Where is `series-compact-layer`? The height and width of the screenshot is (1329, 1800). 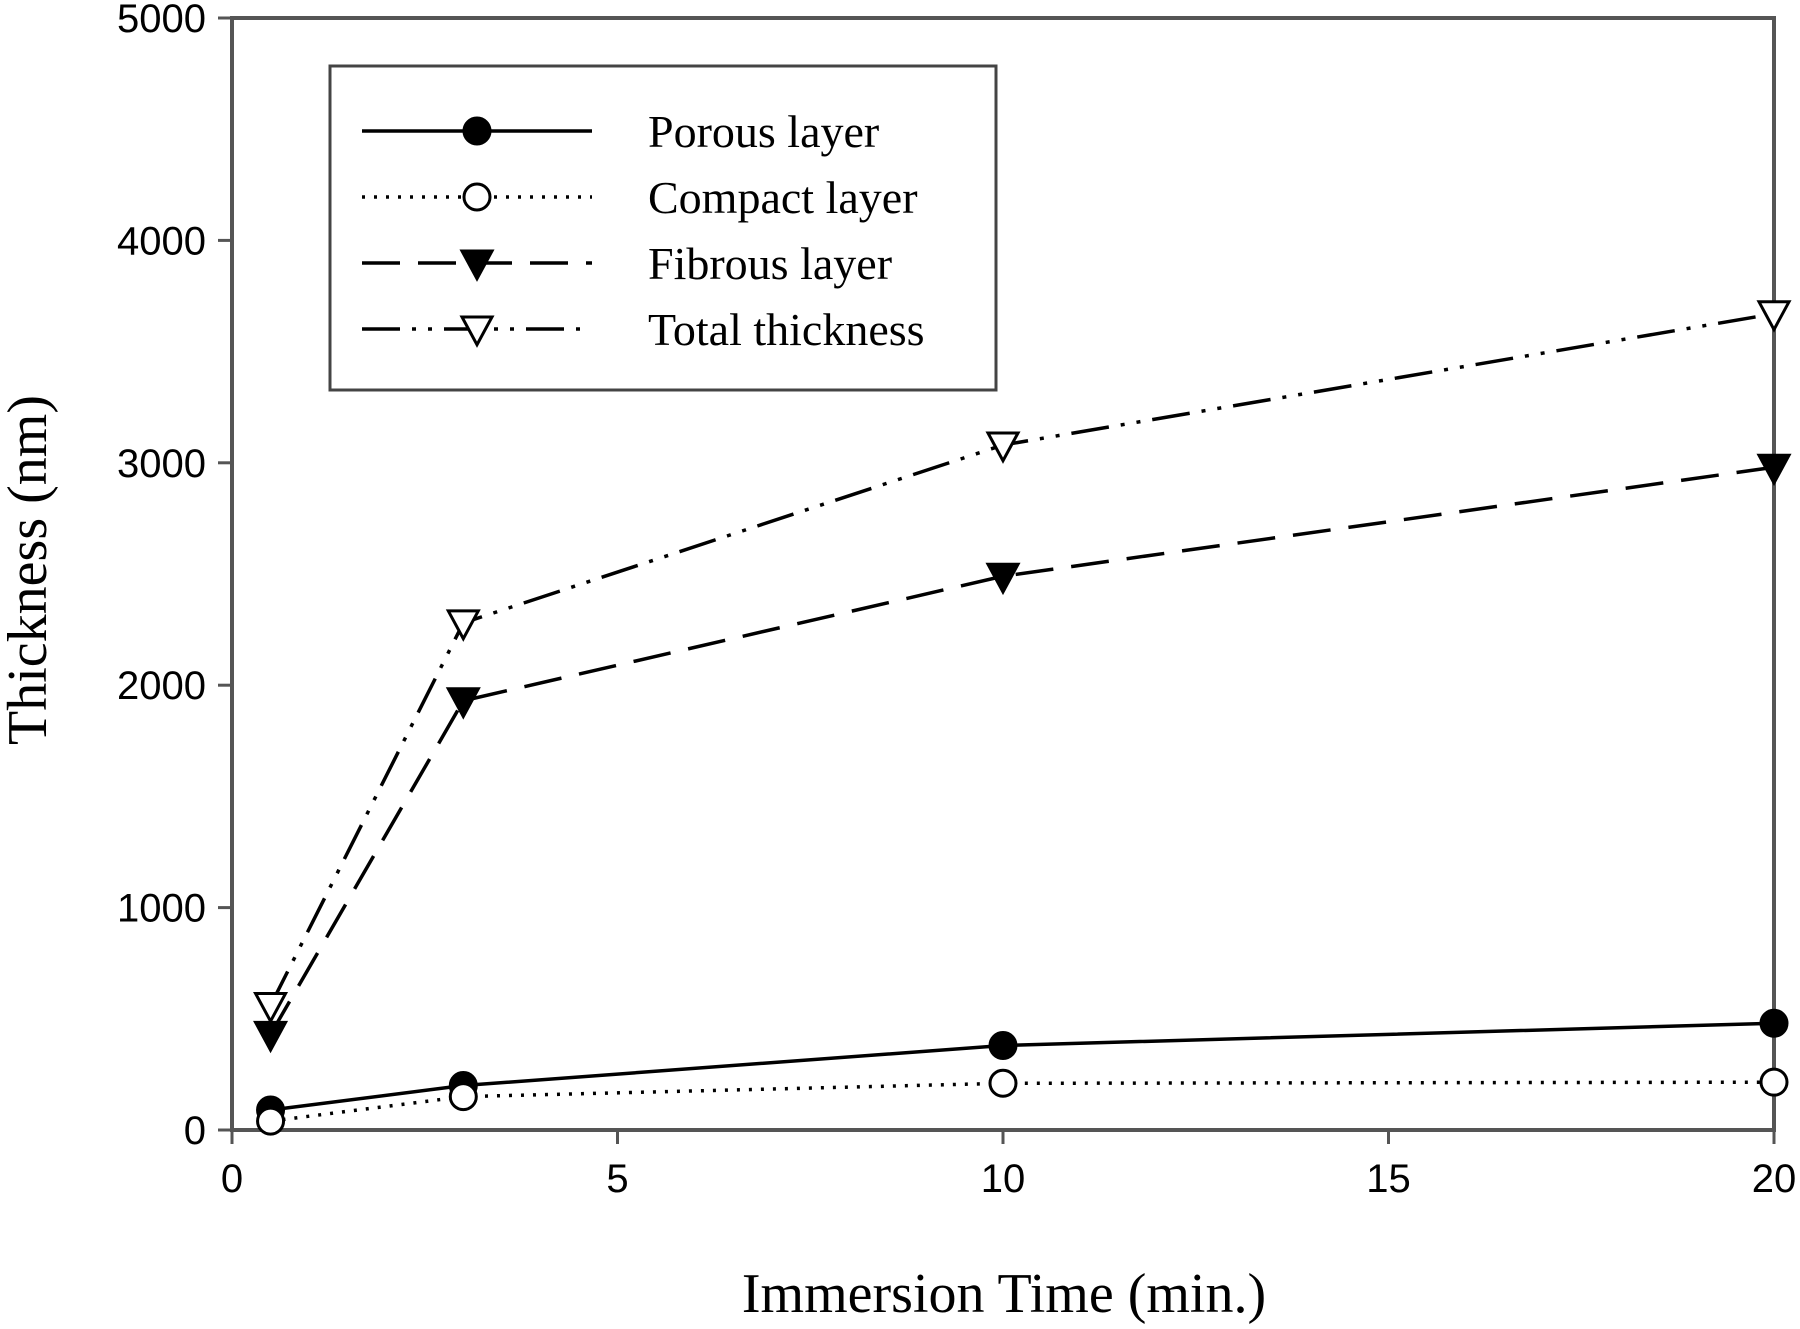
series-compact-layer is located at coordinates (1022, 1101).